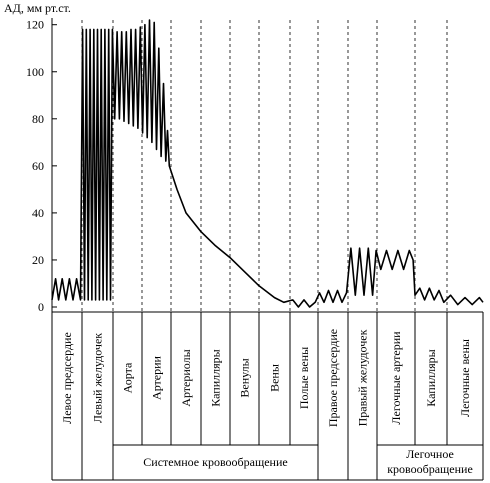  Describe the element at coordinates (215, 462) in the screenshot. I see `group-label: Системное кровообращение` at that location.